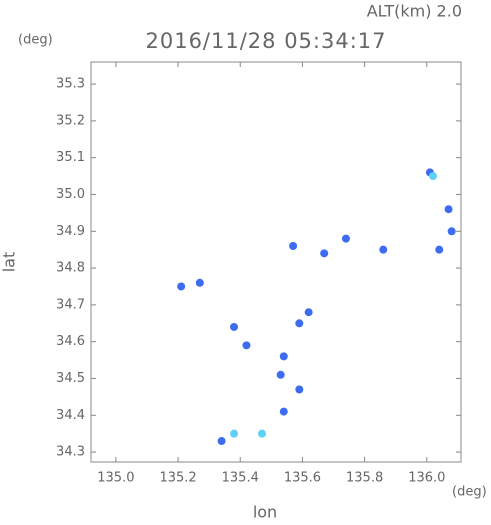  Describe the element at coordinates (70, 231) in the screenshot. I see `y-tick-label: 34.9` at that location.